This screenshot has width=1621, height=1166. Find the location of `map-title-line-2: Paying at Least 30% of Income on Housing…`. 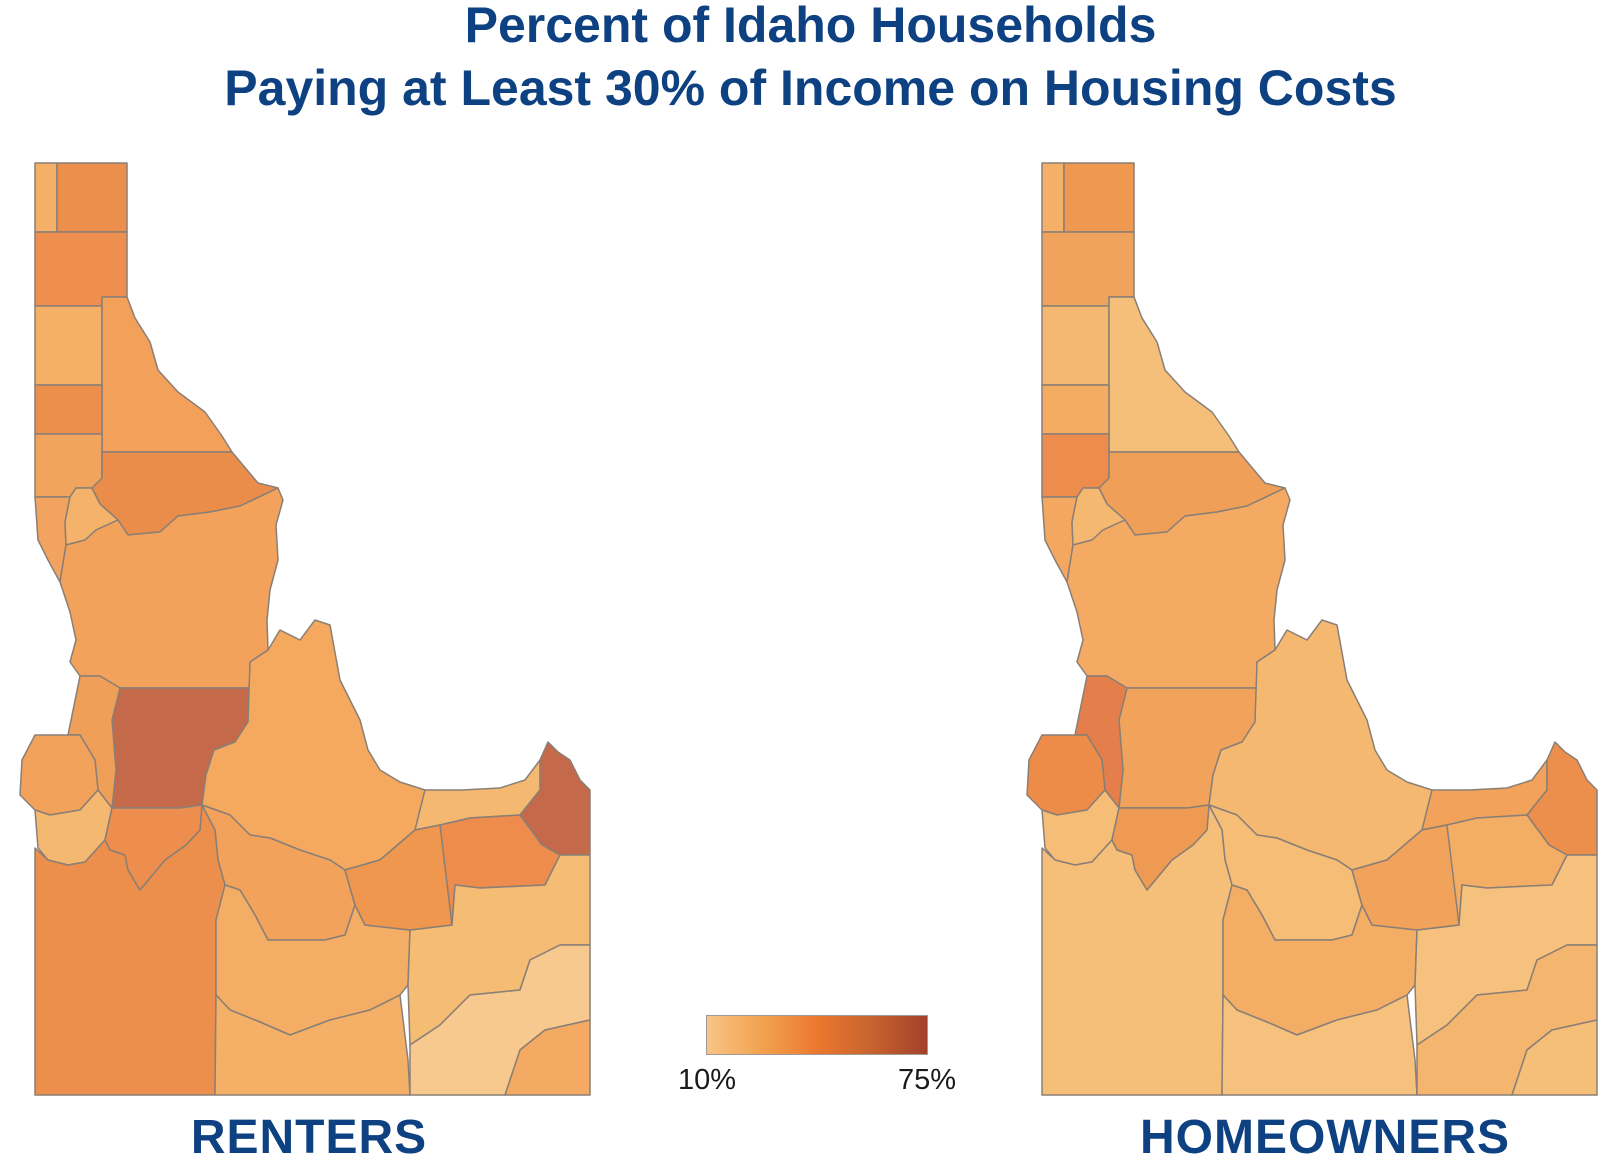

map-title-line-2: Paying at Least 30% of Income on Housing… is located at coordinates (810, 88).